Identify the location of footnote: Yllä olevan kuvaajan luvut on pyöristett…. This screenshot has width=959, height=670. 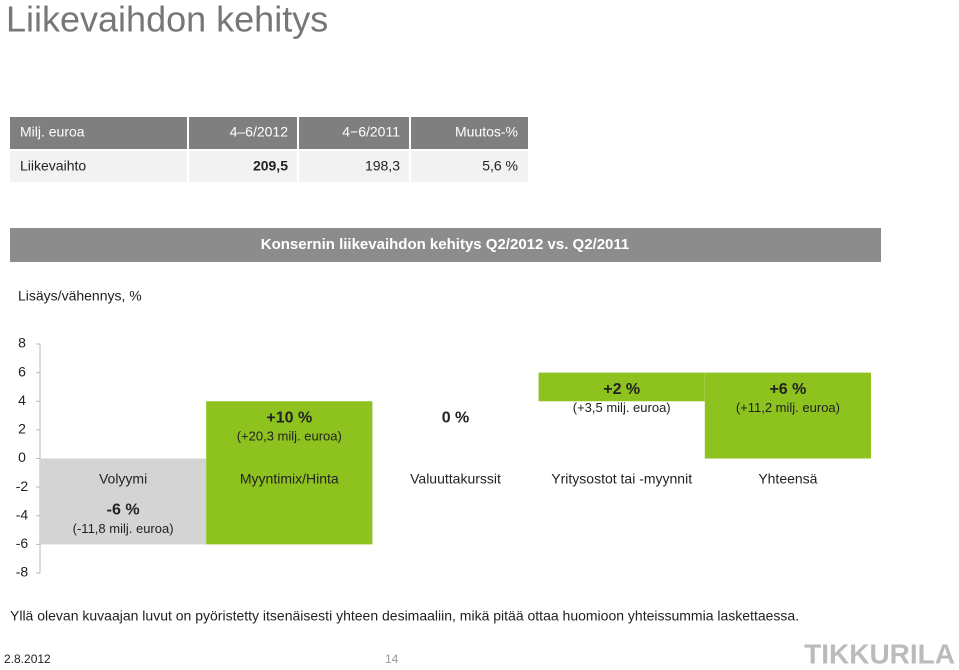
(404, 616).